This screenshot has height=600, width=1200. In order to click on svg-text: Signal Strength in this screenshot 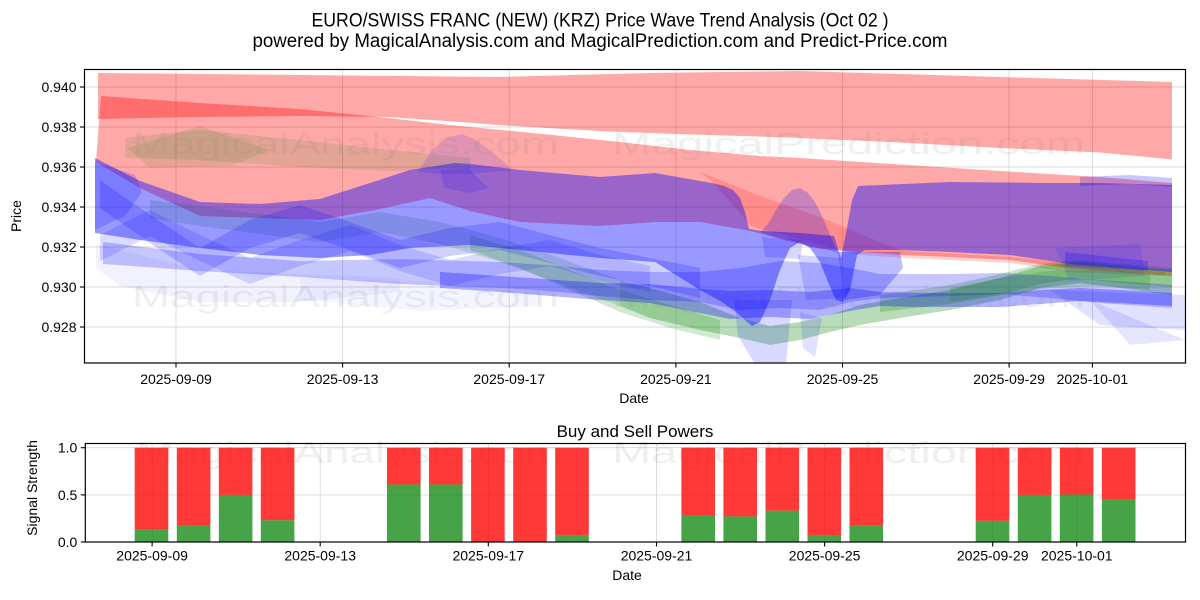, I will do `click(32, 488)`.